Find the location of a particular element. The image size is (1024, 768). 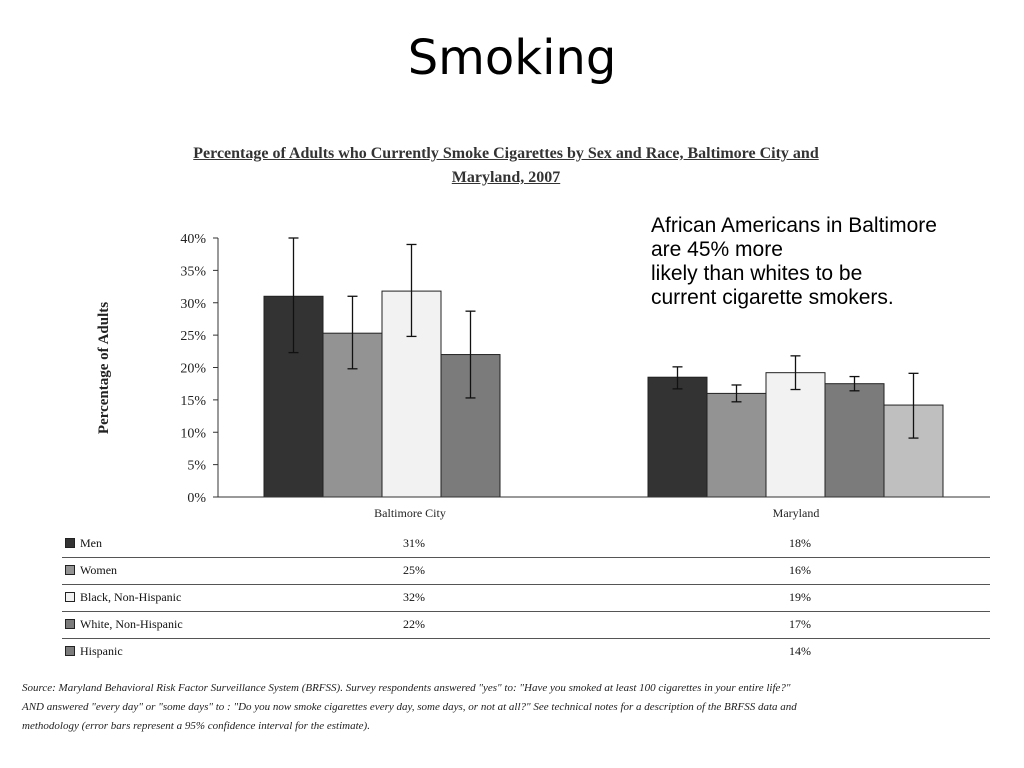

legend-swatch-black is located at coordinates (70, 597).